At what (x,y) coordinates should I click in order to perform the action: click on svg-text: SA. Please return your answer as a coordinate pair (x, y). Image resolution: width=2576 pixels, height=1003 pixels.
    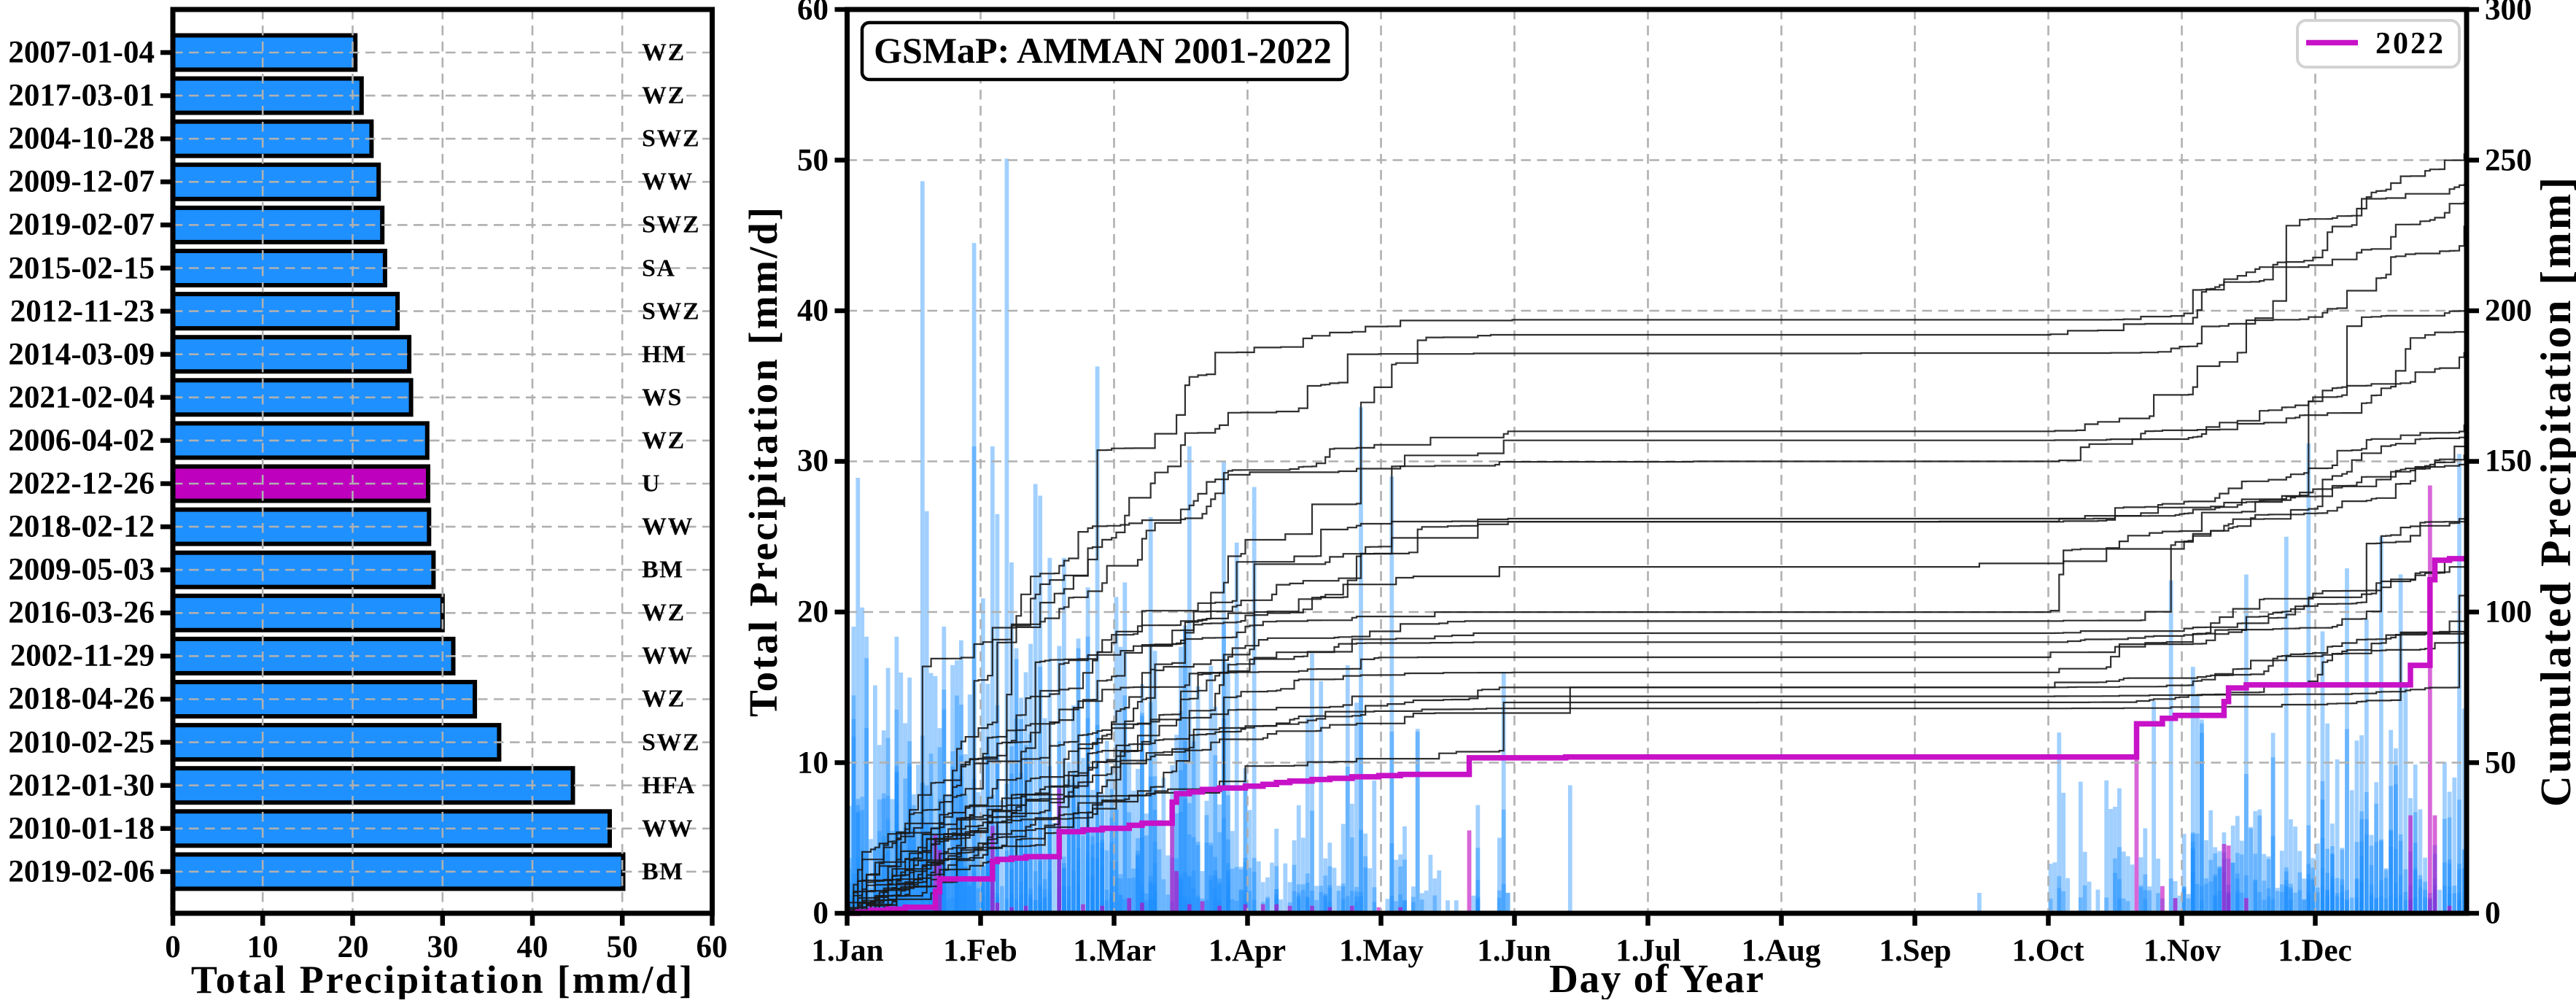
    Looking at the image, I should click on (659, 268).